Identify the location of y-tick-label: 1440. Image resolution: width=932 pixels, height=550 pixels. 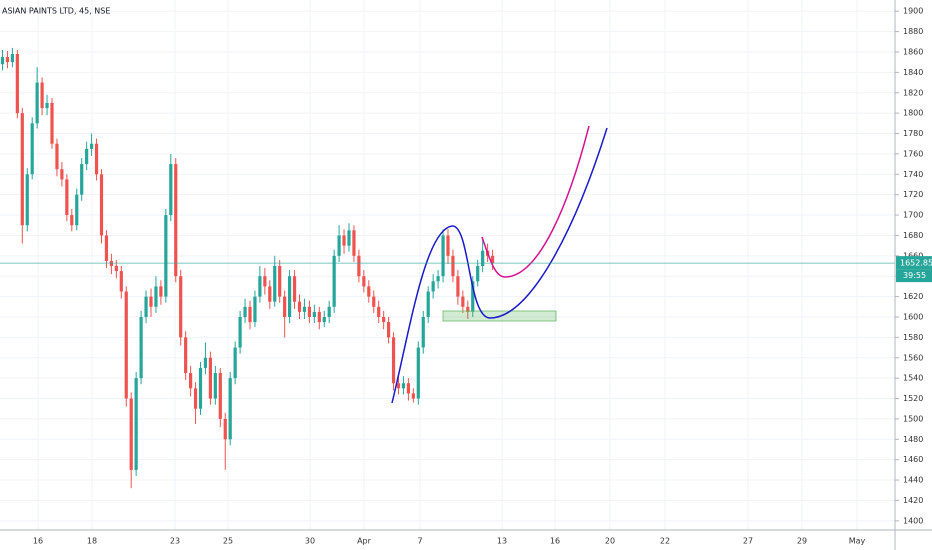
(913, 480).